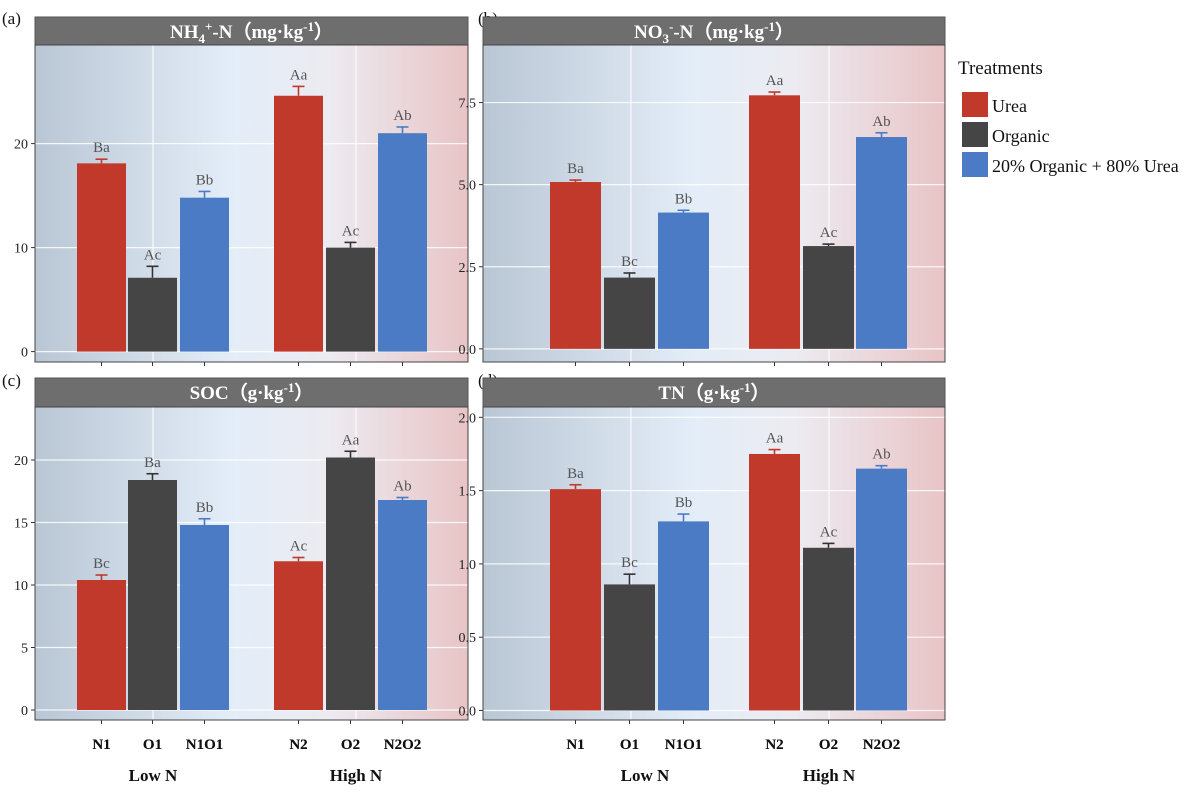 This screenshot has width=1200, height=793. Describe the element at coordinates (468, 418) in the screenshot. I see `y-tick-label: 2.0` at that location.